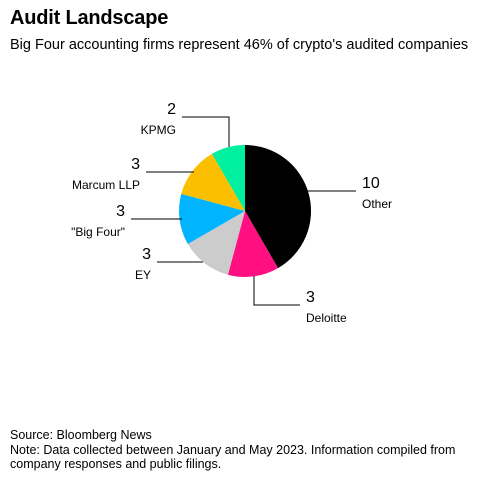 Image resolution: width=482 pixels, height=482 pixels. What do you see at coordinates (135, 164) in the screenshot?
I see `slice-value-marcum-llp: 3` at bounding box center [135, 164].